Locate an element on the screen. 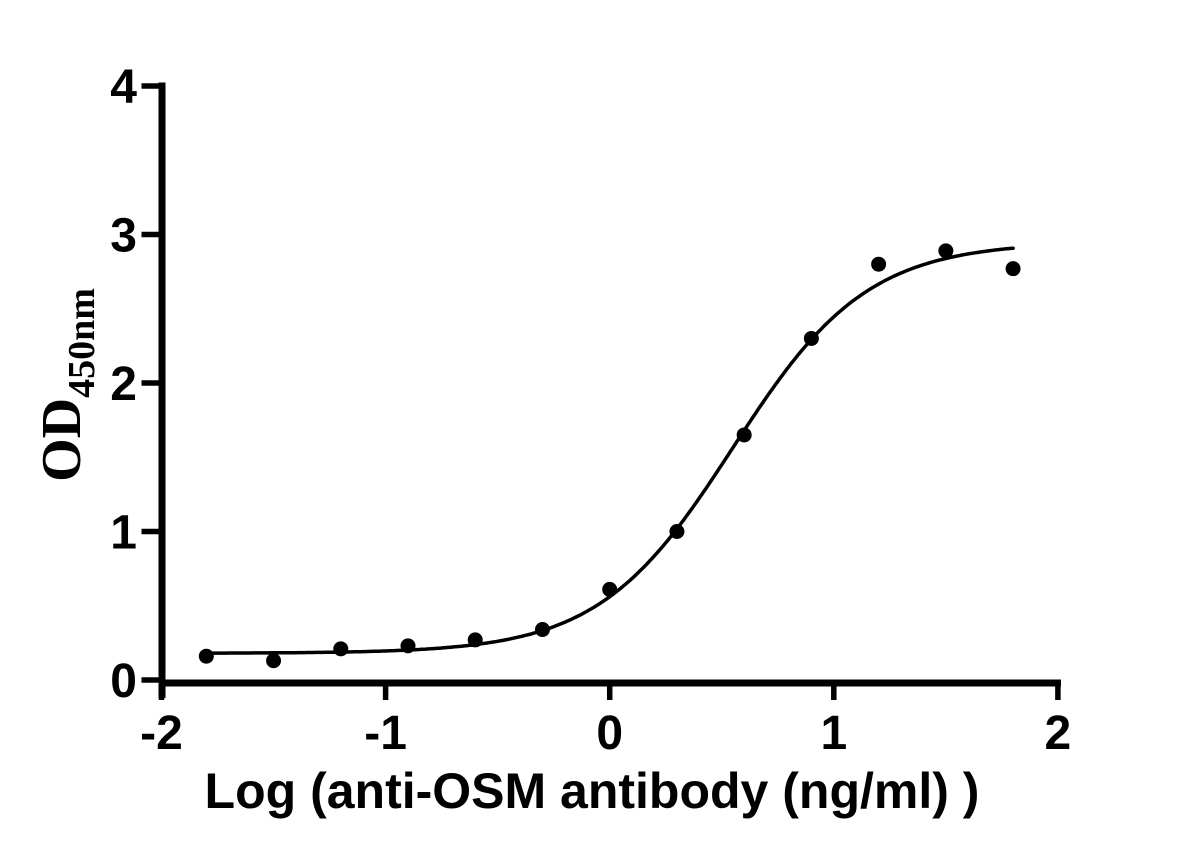 This screenshot has width=1194, height=863. x-tick-label: -2 is located at coordinates (161, 733).